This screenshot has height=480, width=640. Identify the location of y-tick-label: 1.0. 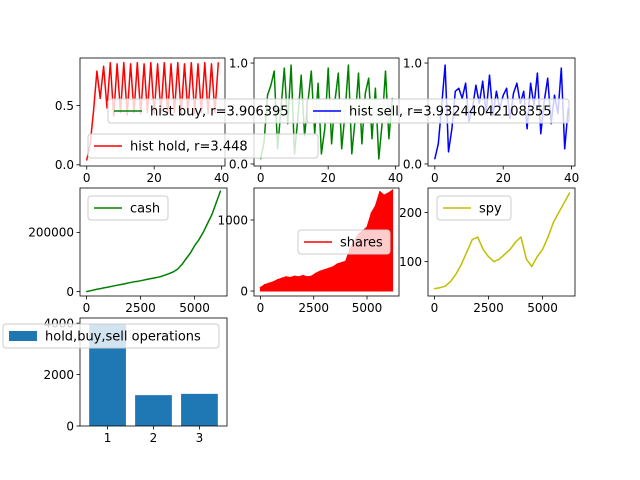
(238, 63).